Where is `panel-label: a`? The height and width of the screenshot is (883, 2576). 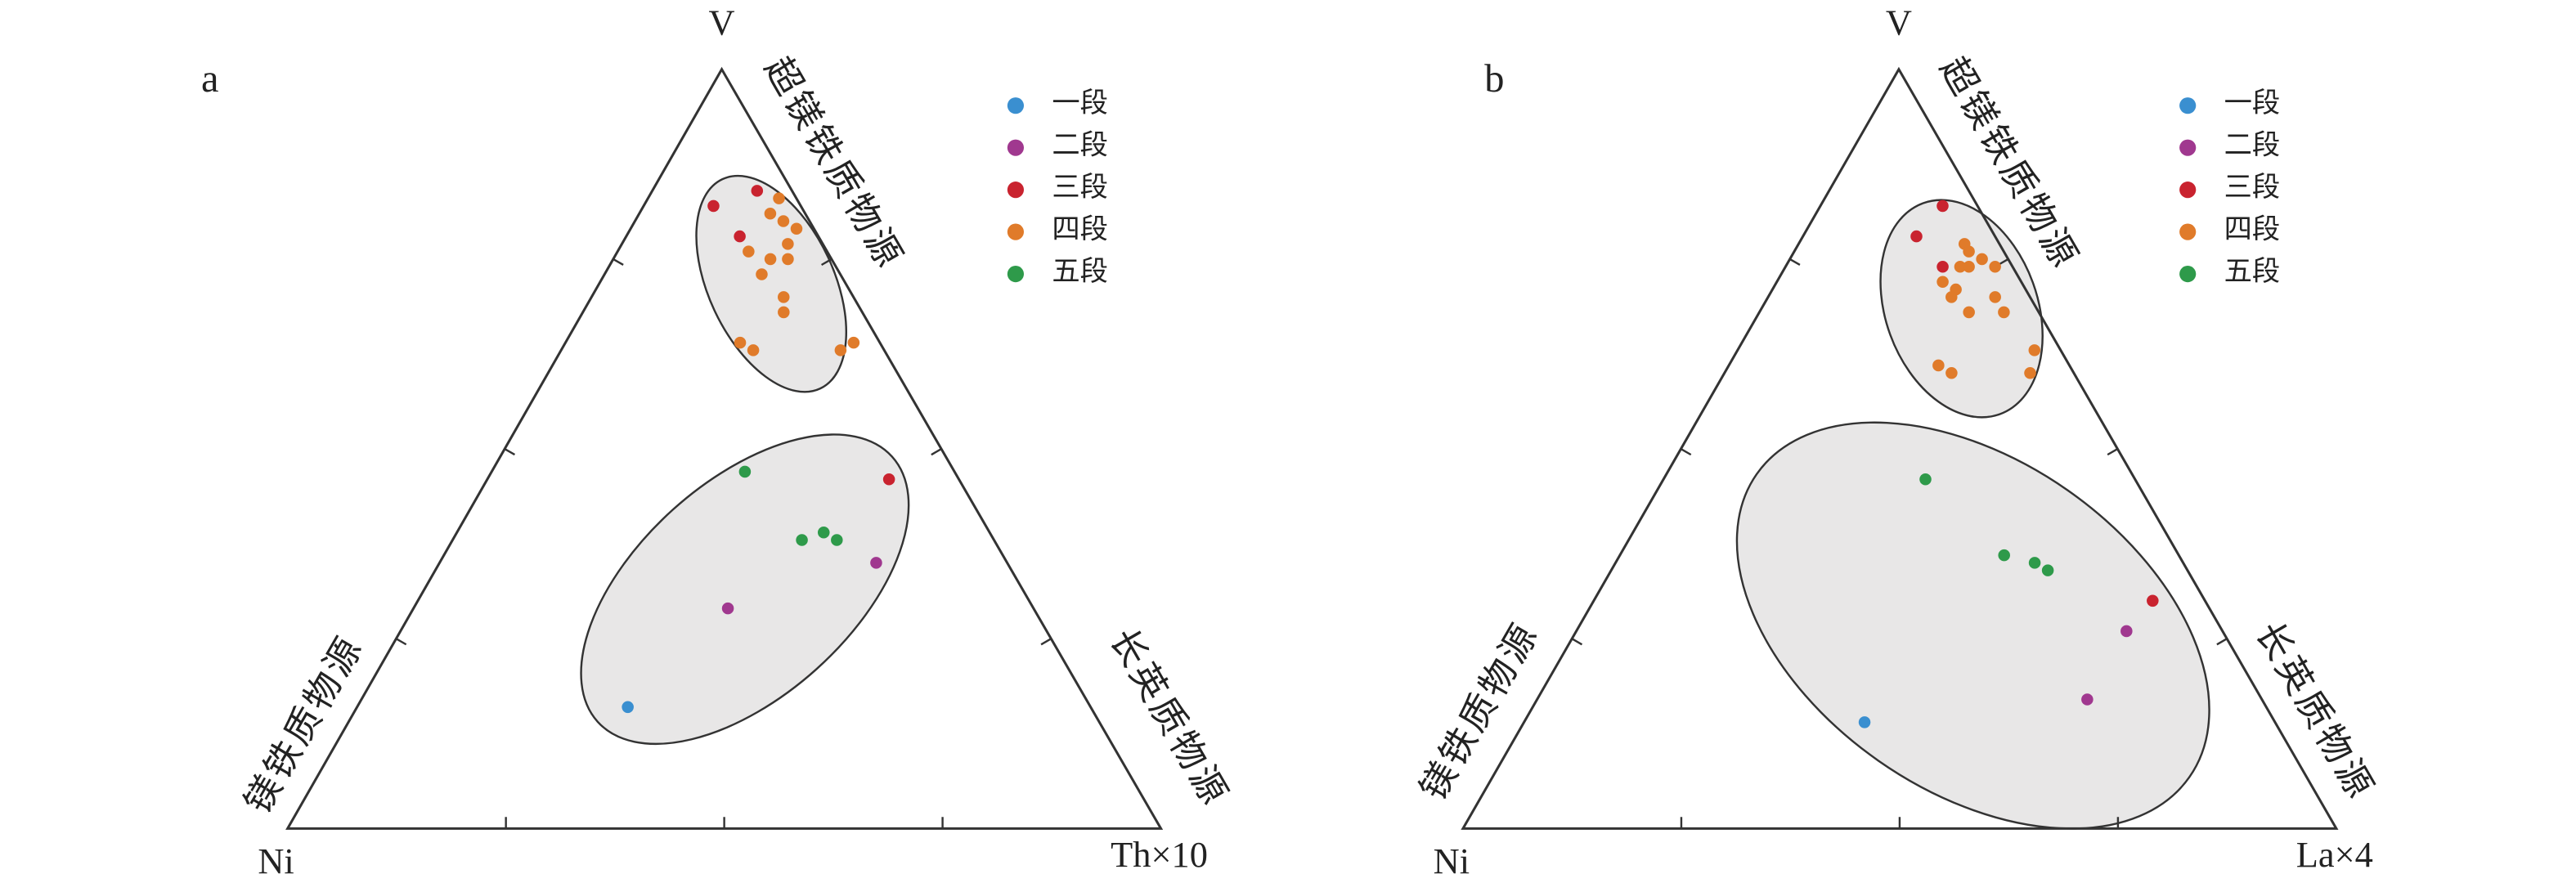
panel-label: a is located at coordinates (210, 79).